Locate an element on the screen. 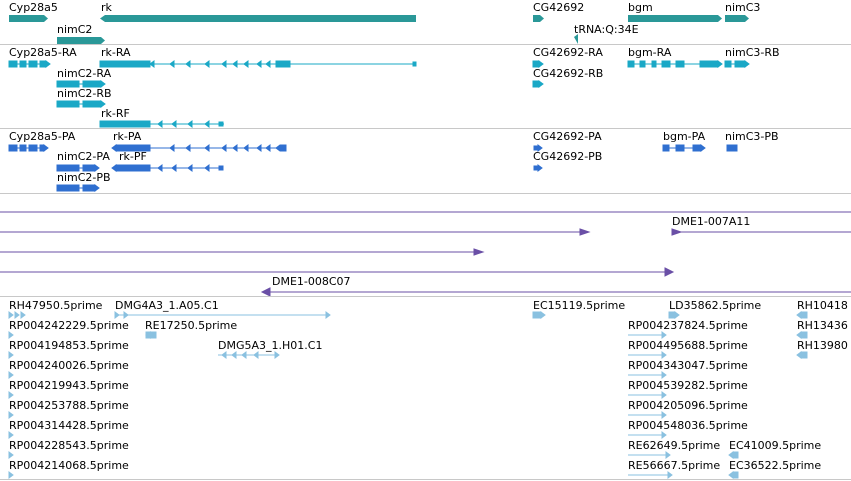 The width and height of the screenshot is (851, 481). est-label: LD35862.5prime is located at coordinates (715, 305).